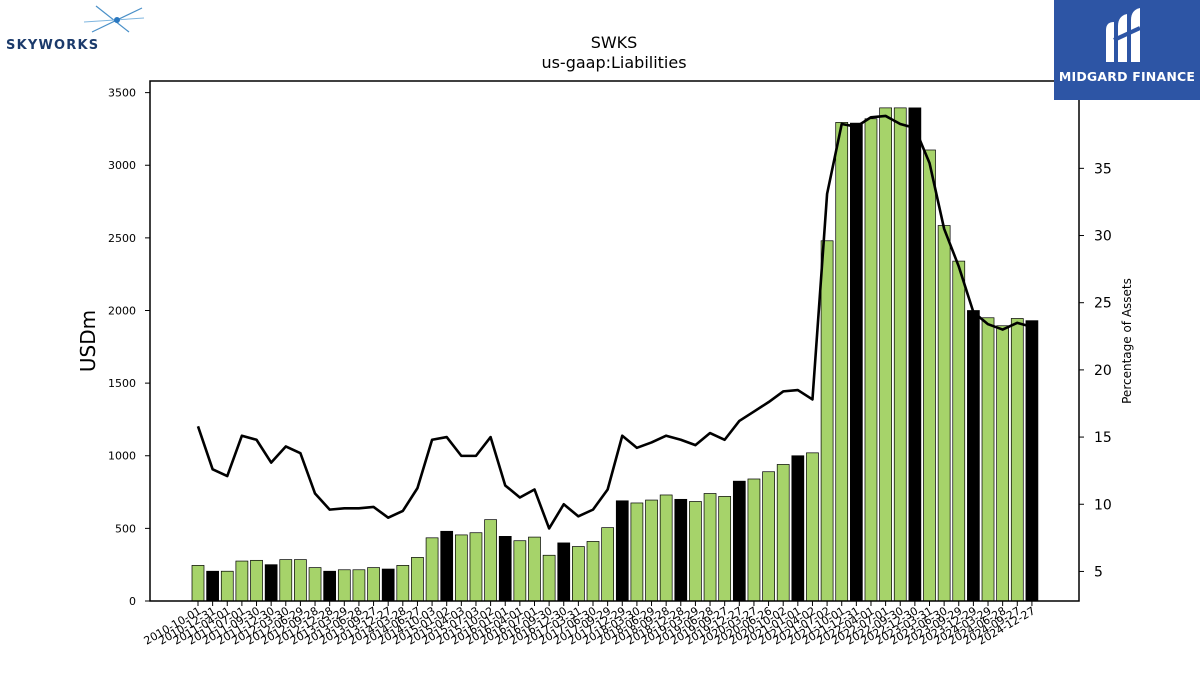  What do you see at coordinates (125, 528) in the screenshot?
I see `y-tick-label: 500` at bounding box center [125, 528].